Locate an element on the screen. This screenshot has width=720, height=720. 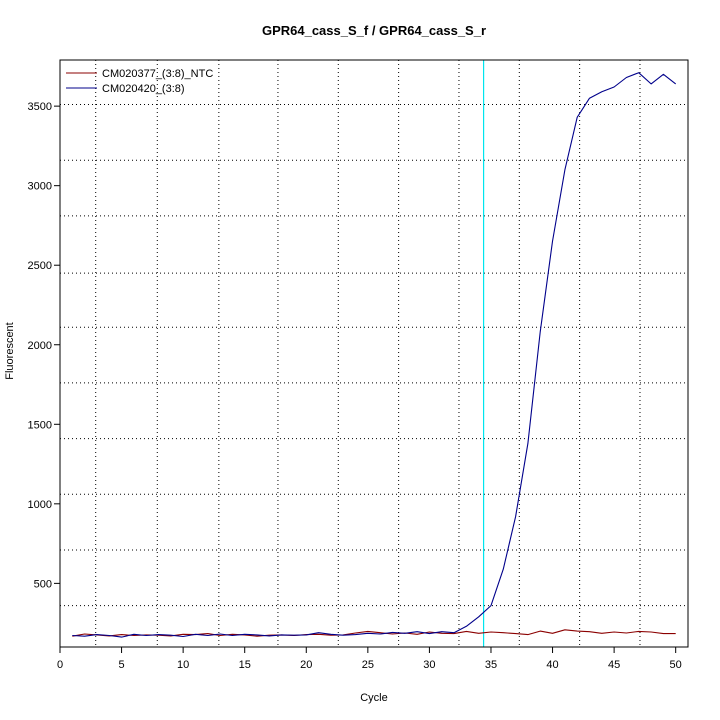
x-tick-label: 15 is located at coordinates (245, 665).